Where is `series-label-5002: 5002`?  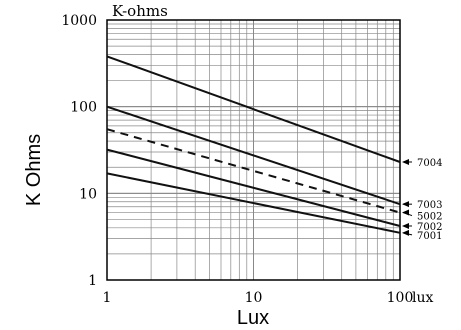
series-label-5002: 5002 is located at coordinates (429, 217).